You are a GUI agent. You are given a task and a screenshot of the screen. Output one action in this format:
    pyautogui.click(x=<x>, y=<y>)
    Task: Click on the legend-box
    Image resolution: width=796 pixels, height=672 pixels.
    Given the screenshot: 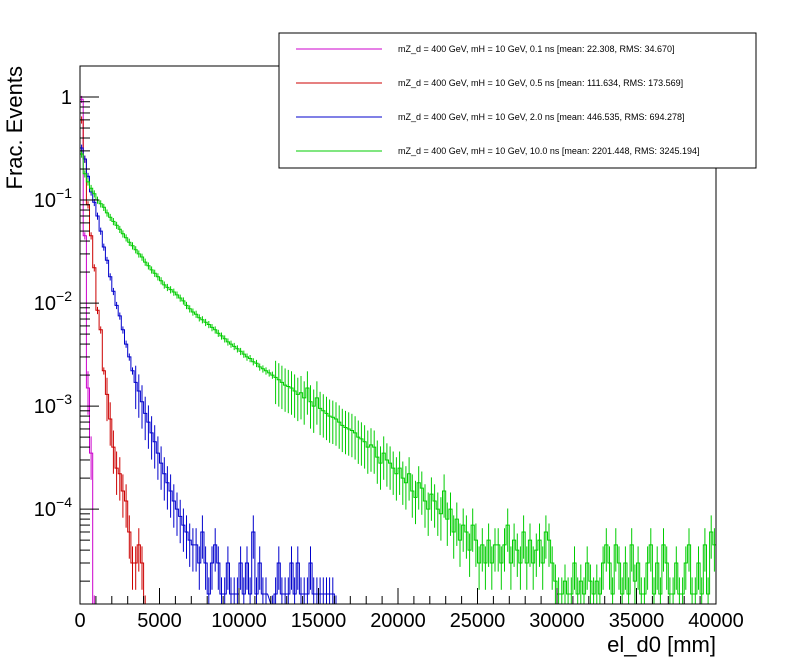 What is the action you would take?
    pyautogui.click(x=517, y=100)
    